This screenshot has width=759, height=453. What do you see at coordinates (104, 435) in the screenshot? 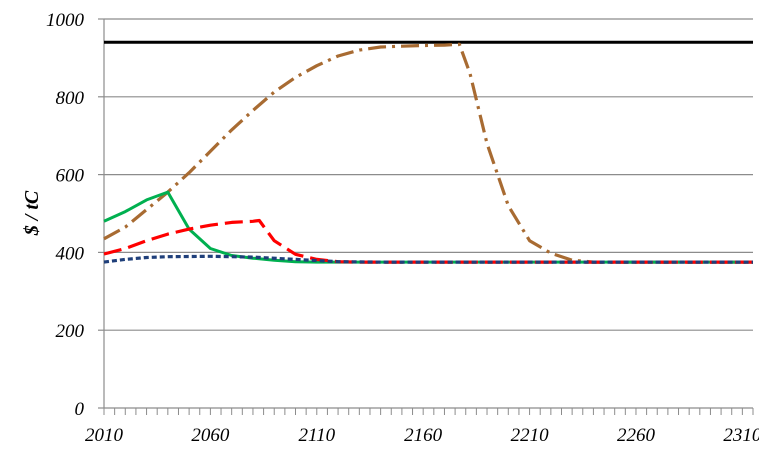
I see `x-tick-label-2010: 2010` at bounding box center [104, 435].